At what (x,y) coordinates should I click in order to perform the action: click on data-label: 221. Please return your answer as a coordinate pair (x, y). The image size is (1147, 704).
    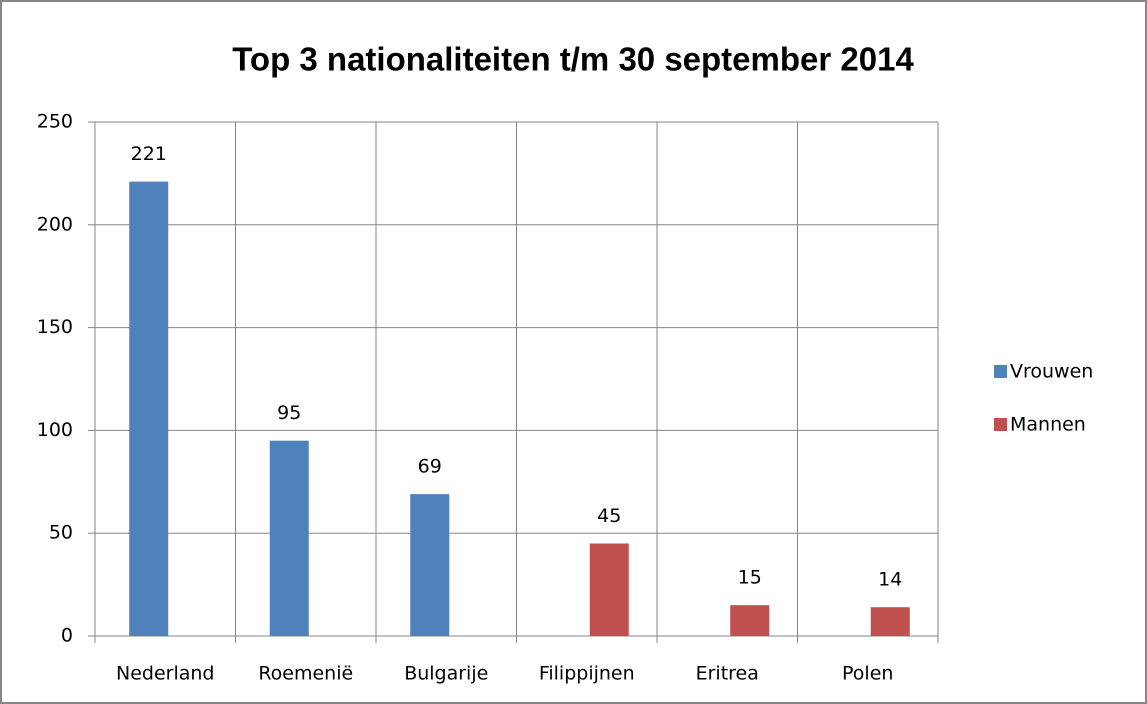
    Looking at the image, I should click on (149, 154).